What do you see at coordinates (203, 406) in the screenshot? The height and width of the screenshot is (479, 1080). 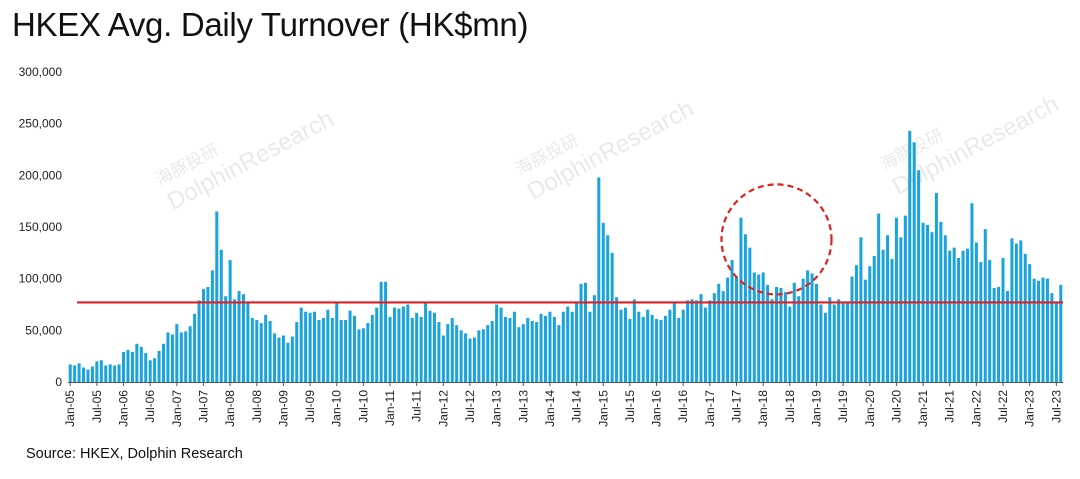 I see `x-tick-label: Jul-07` at bounding box center [203, 406].